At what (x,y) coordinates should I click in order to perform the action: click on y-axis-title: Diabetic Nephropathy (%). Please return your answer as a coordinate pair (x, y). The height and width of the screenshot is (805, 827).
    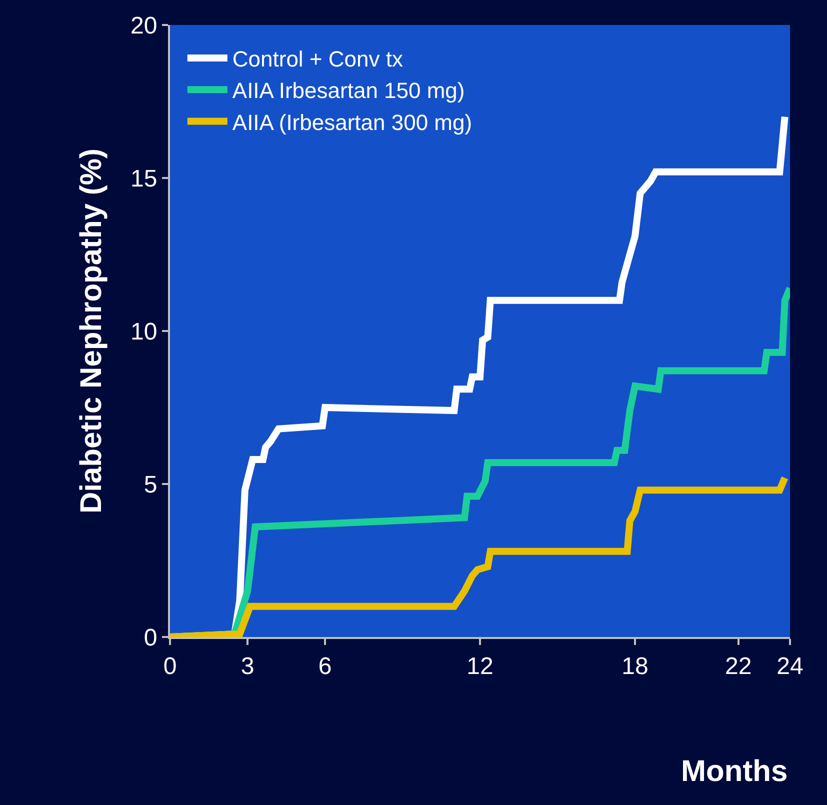
    Looking at the image, I should click on (91, 331).